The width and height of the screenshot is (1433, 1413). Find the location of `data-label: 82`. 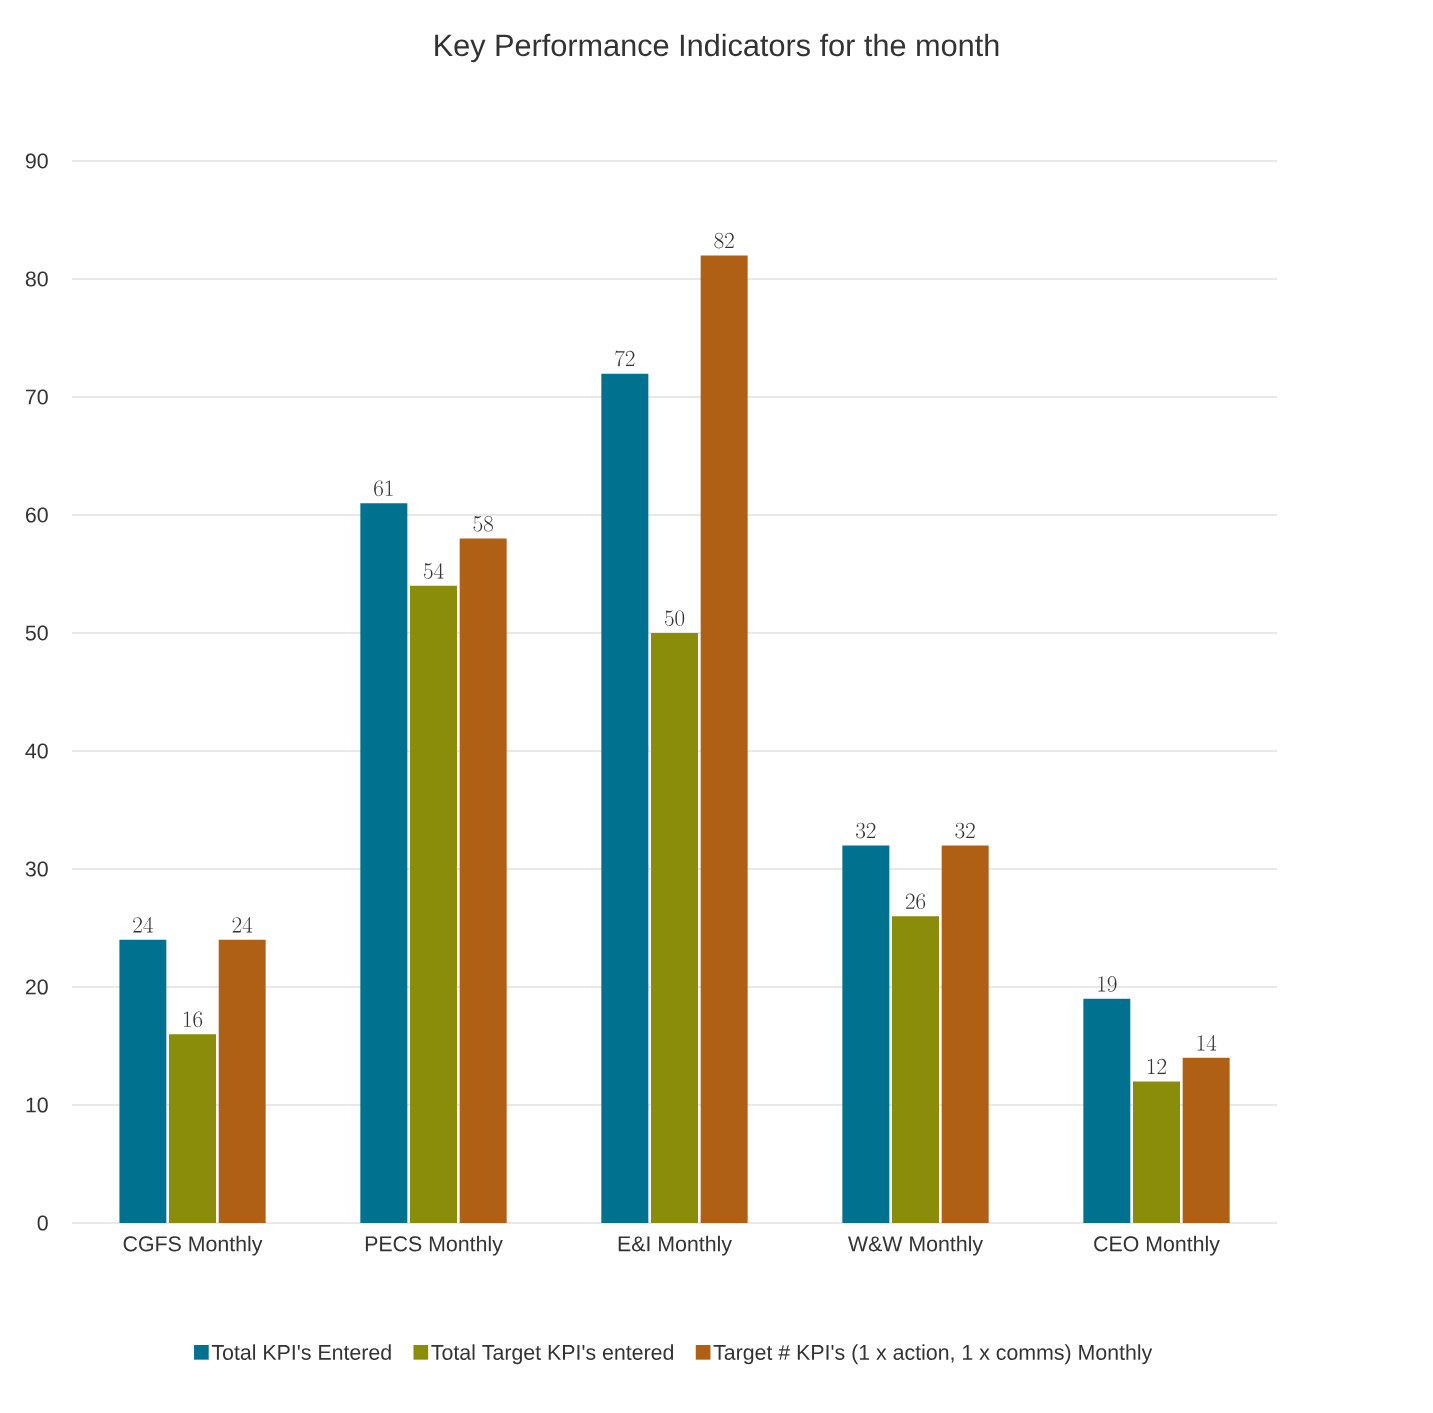

data-label: 82 is located at coordinates (724, 240).